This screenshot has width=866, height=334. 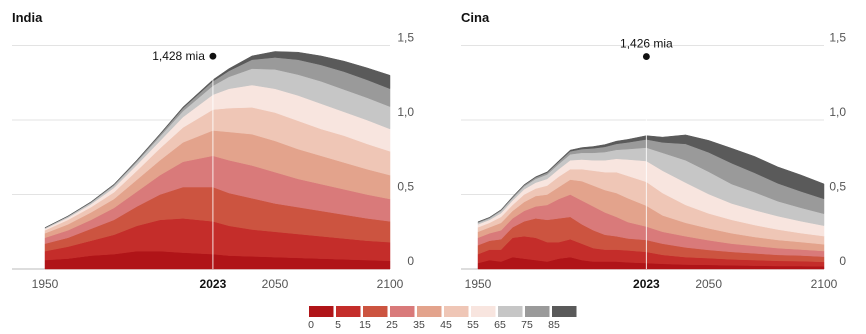 What do you see at coordinates (178, 56) in the screenshot?
I see `callout-label: 1,428 mia` at bounding box center [178, 56].